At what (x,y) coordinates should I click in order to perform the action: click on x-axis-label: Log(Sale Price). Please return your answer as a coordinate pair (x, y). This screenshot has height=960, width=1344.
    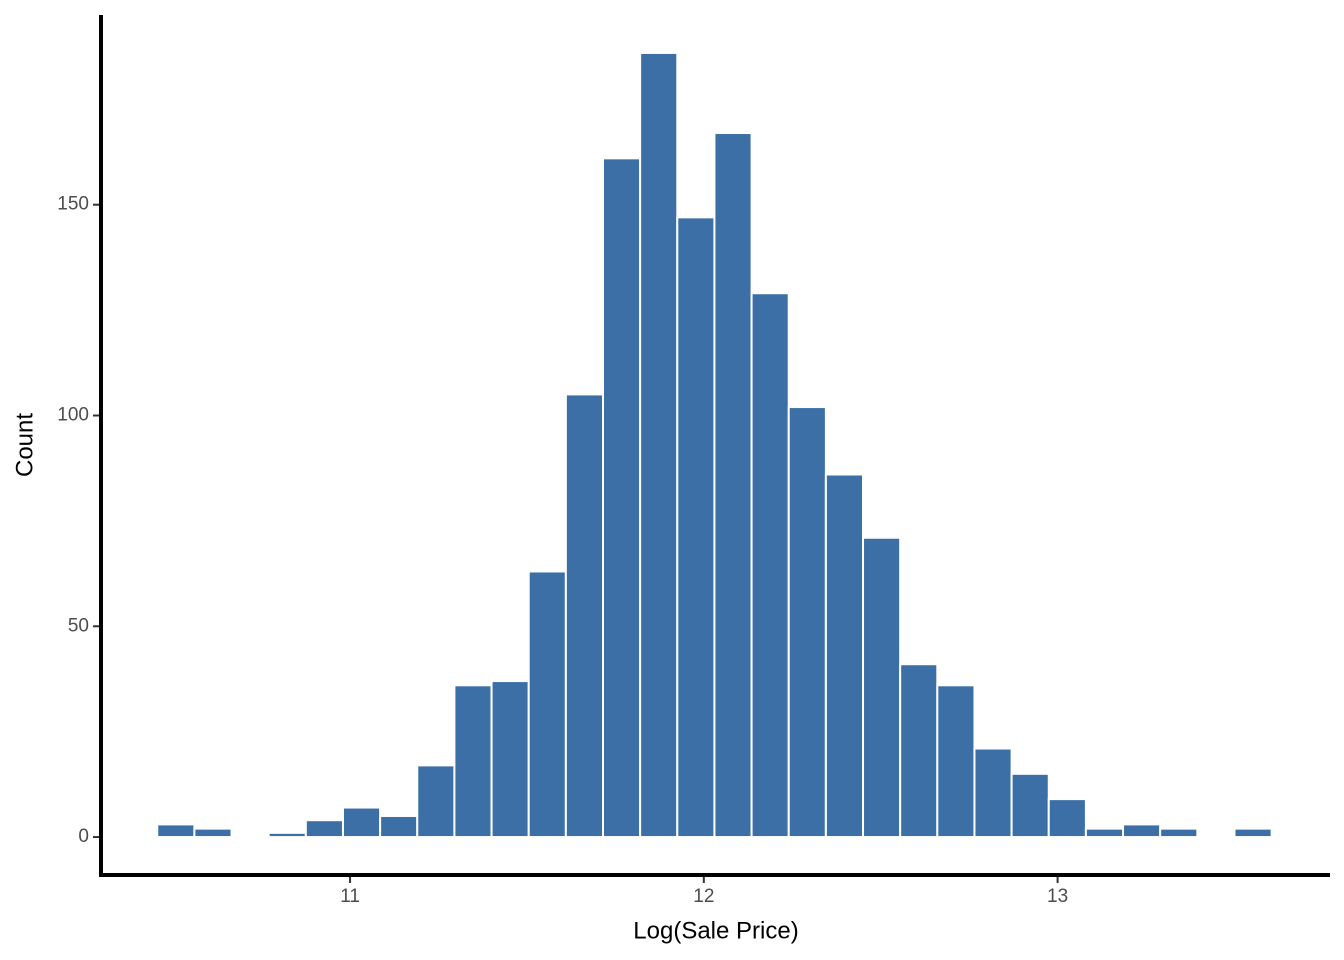
    Looking at the image, I should click on (715, 930).